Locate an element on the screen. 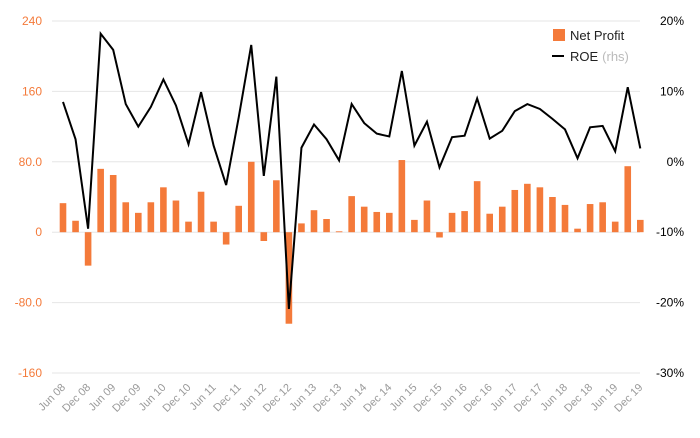 This screenshot has height=438, width=700. x-axis-tick-label: Dec 19 is located at coordinates (628, 398).